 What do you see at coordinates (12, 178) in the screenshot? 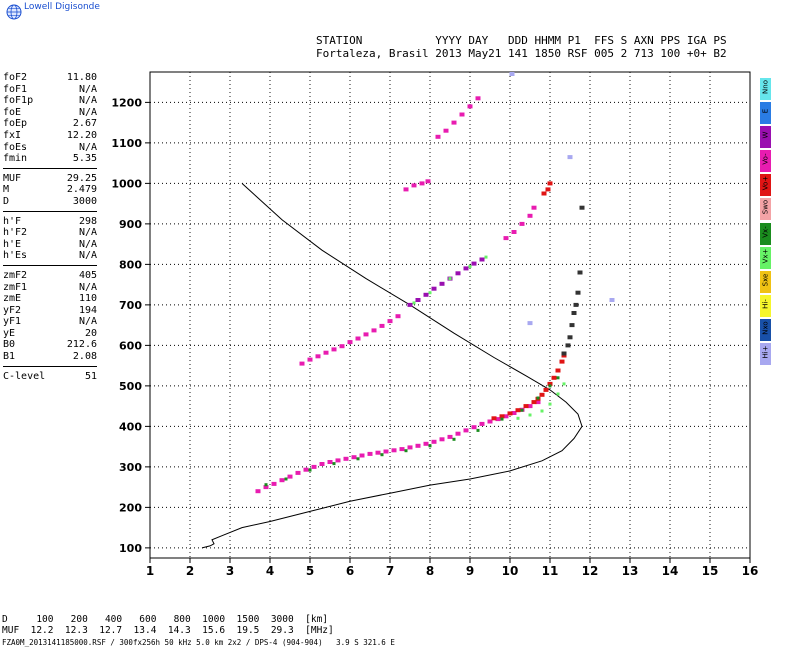
I see `param-name: MUF` at bounding box center [12, 178].